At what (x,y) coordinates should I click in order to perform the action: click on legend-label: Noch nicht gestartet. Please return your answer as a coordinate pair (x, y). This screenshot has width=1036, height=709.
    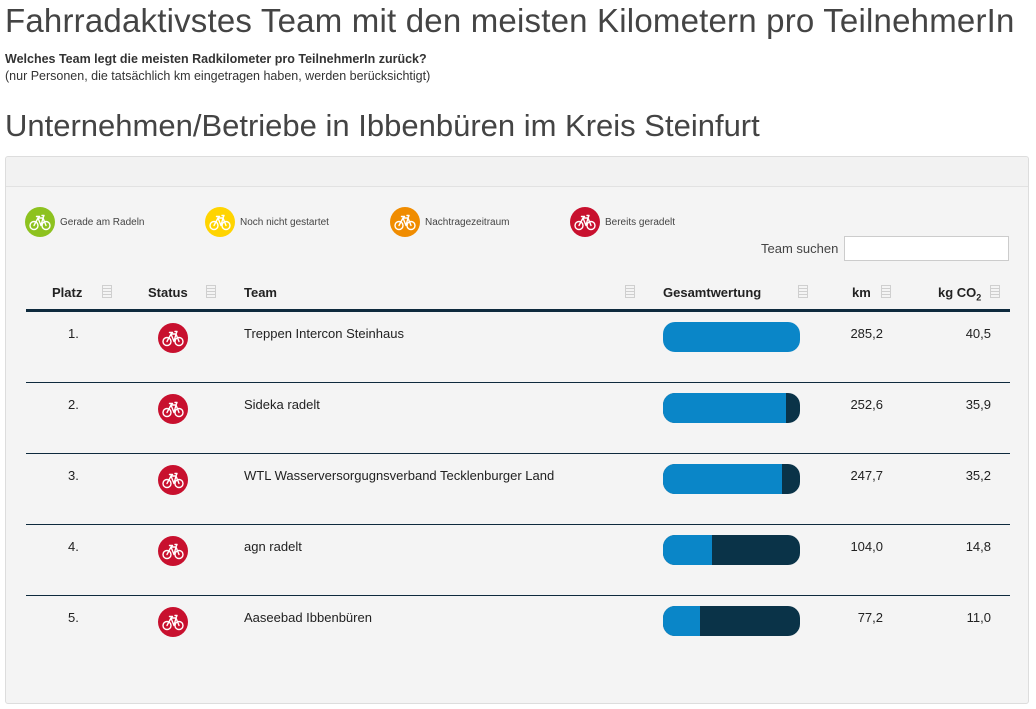
    Looking at the image, I should click on (284, 222).